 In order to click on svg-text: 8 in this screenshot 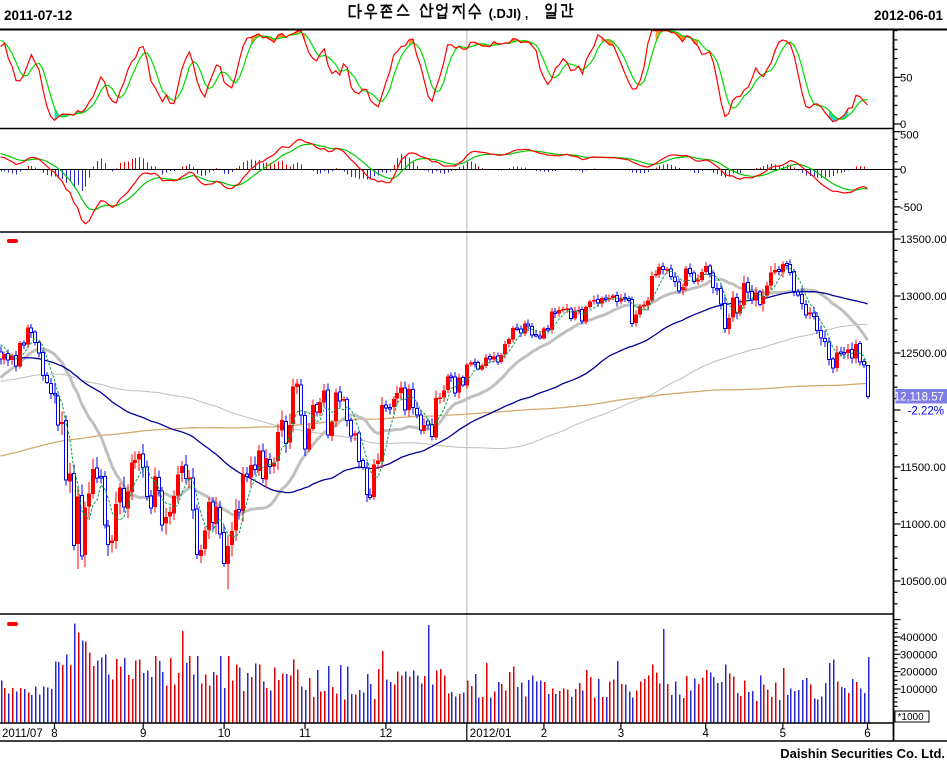, I will do `click(54, 734)`.